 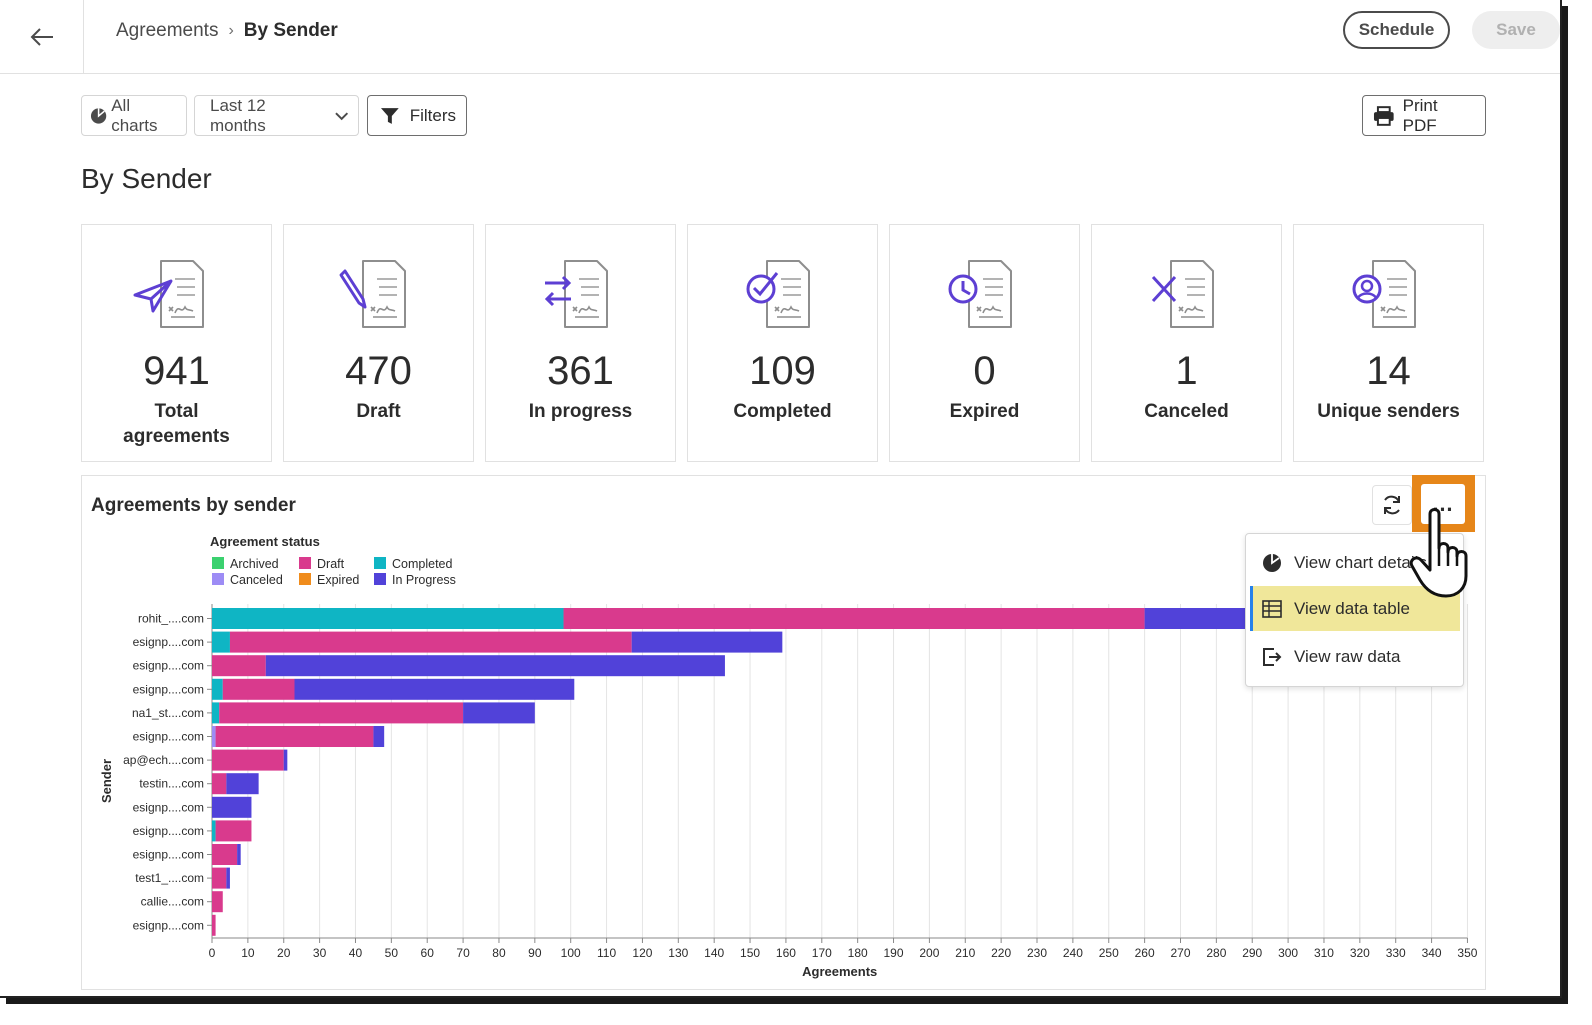 What do you see at coordinates (352, 289) in the screenshot?
I see `pencil-icon` at bounding box center [352, 289].